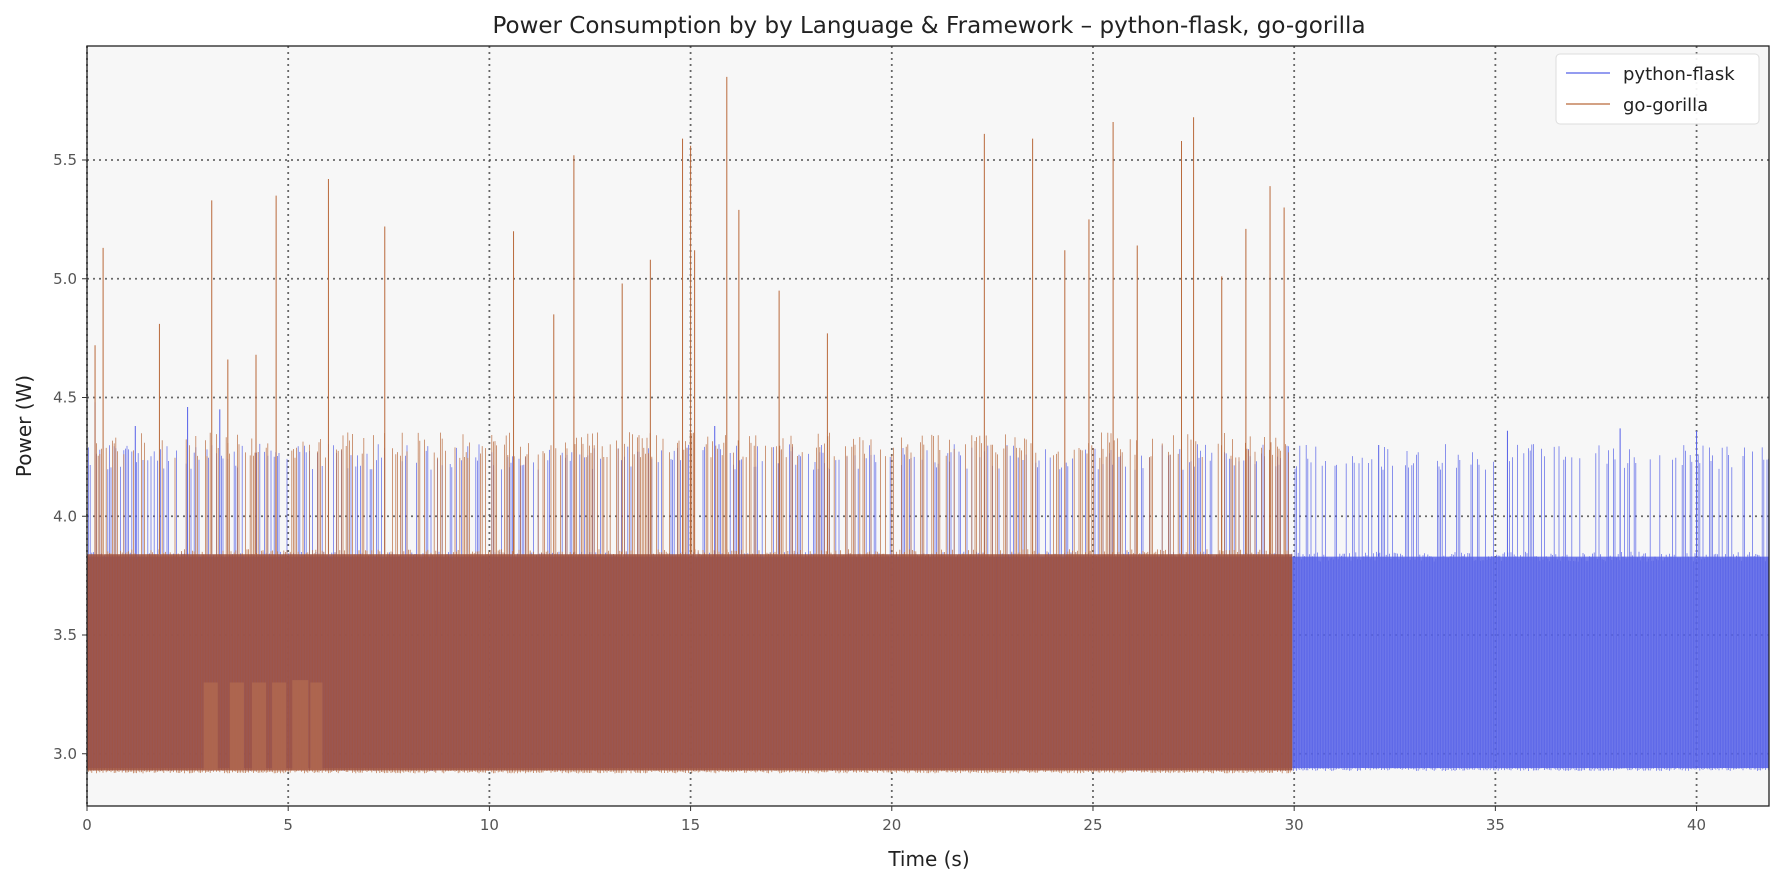 Image resolution: width=1785 pixels, height=890 pixels. What do you see at coordinates (65, 398) in the screenshot?
I see `y-tick-label: 4.5` at bounding box center [65, 398].